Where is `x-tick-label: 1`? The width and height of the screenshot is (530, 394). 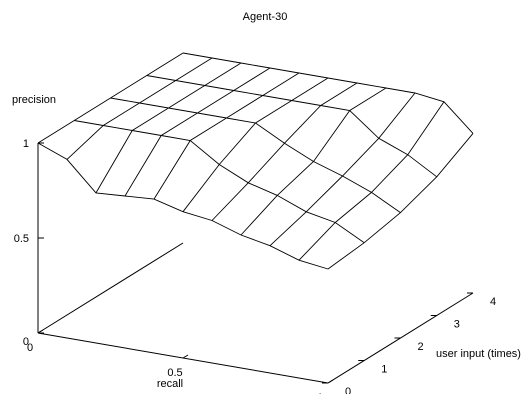 x-tick-label: 1 is located at coordinates (320, 393).